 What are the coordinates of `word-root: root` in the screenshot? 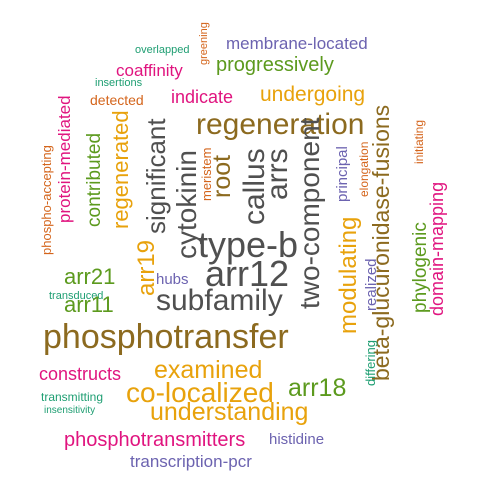 It's located at (222, 176).